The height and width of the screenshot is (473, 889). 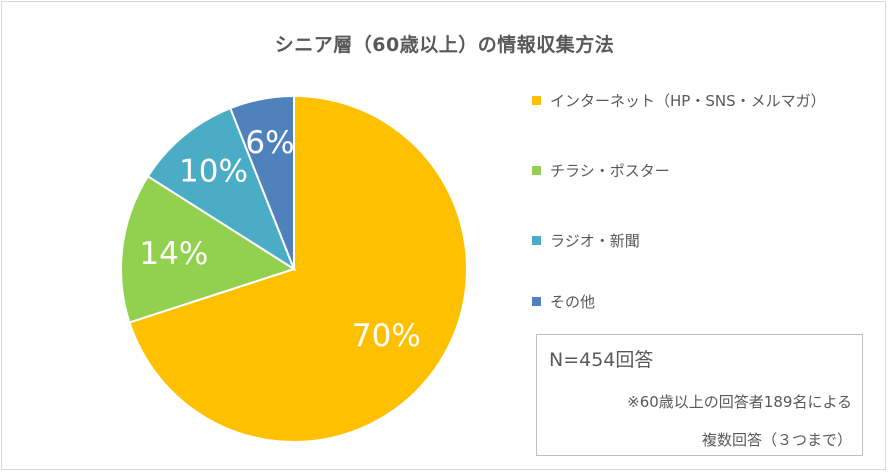 What do you see at coordinates (776, 440) in the screenshot?
I see `note-multiple-answers: 複数回答（３つまで）` at bounding box center [776, 440].